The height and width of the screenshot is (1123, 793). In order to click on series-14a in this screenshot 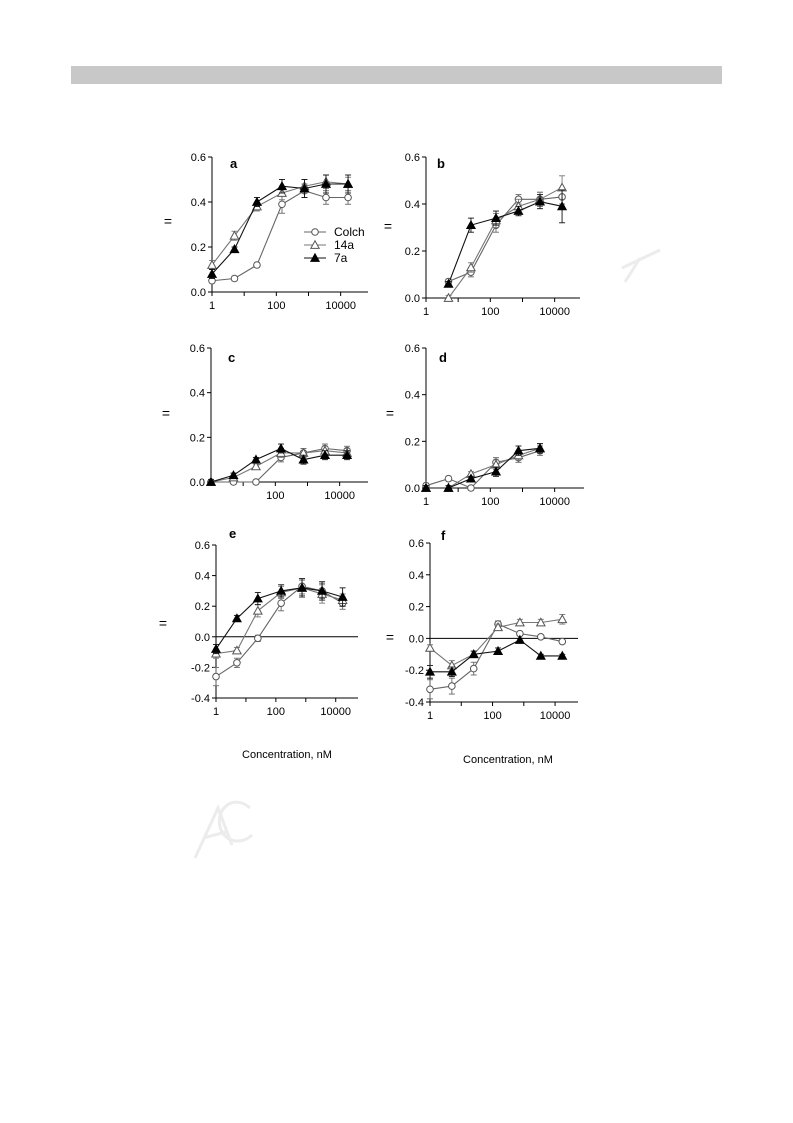, I will do `click(505, 238)`.